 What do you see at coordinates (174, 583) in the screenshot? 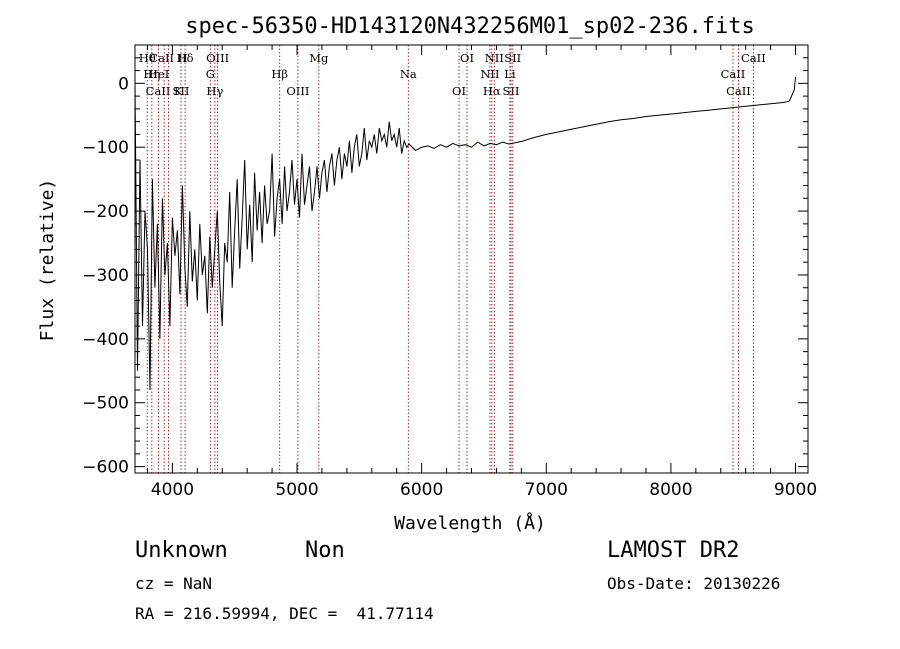
I see `redshift-cz: cz = NaN` at bounding box center [174, 583].